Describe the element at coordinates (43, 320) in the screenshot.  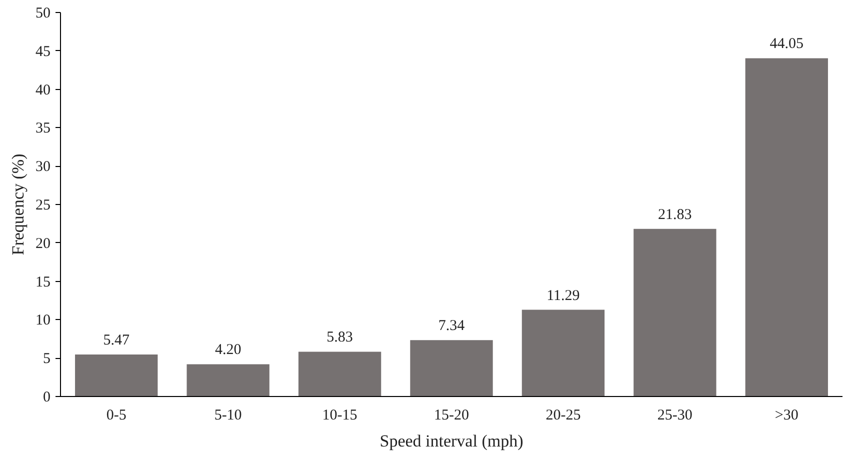
I see `y-tick-label: 10` at that location.